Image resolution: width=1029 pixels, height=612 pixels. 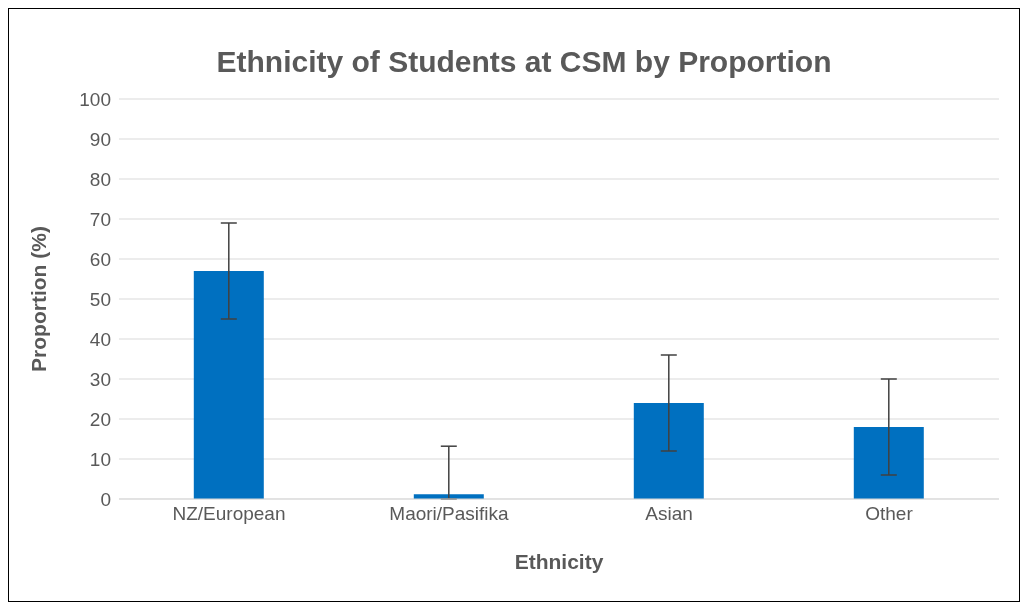 What do you see at coordinates (100, 459) in the screenshot?
I see `y-tick-label: 10` at bounding box center [100, 459].